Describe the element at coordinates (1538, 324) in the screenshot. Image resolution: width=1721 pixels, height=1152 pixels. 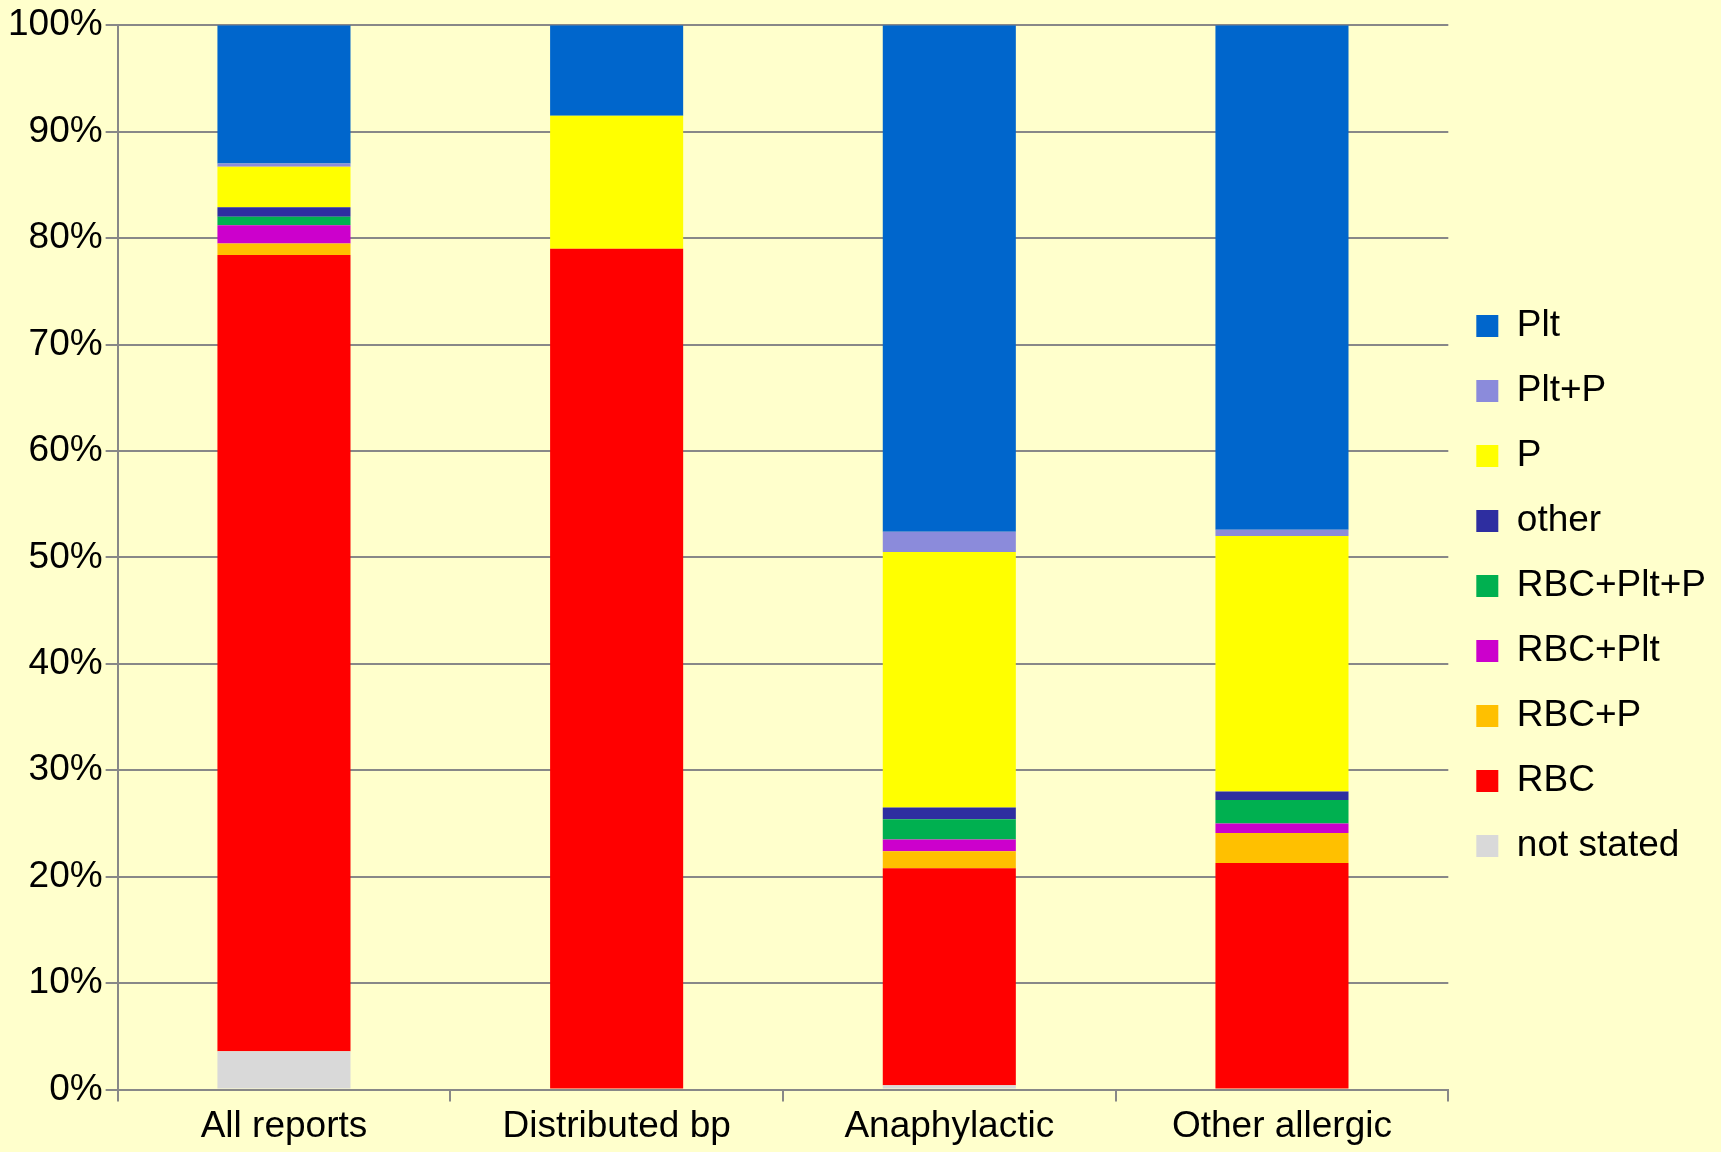
I see `legend-label: Plt` at that location.